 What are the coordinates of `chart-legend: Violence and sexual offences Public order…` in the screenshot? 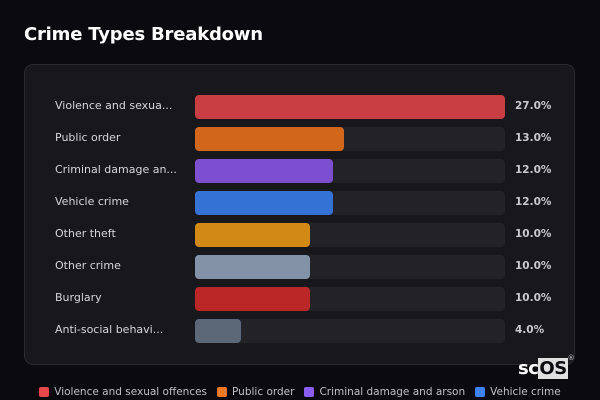 It's located at (300, 392).